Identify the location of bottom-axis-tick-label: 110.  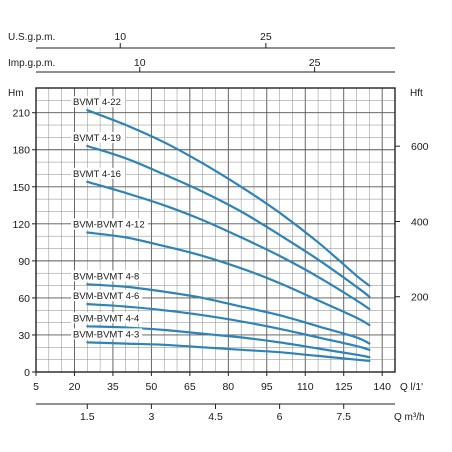
(305, 387).